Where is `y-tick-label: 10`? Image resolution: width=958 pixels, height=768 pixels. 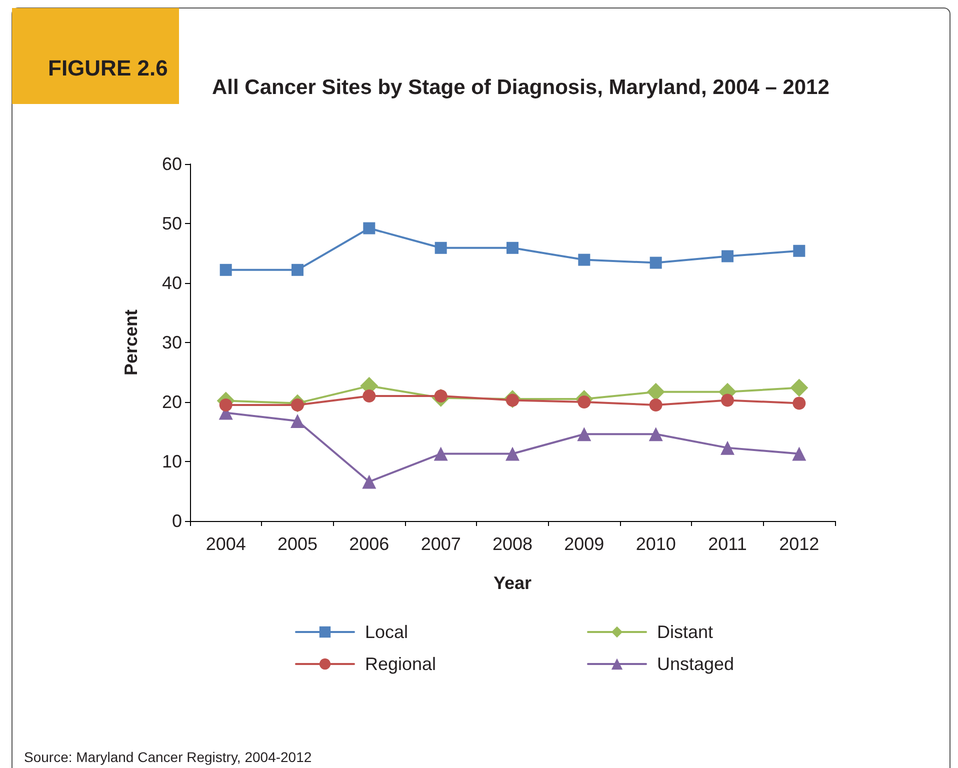 y-tick-label: 10 is located at coordinates (172, 462).